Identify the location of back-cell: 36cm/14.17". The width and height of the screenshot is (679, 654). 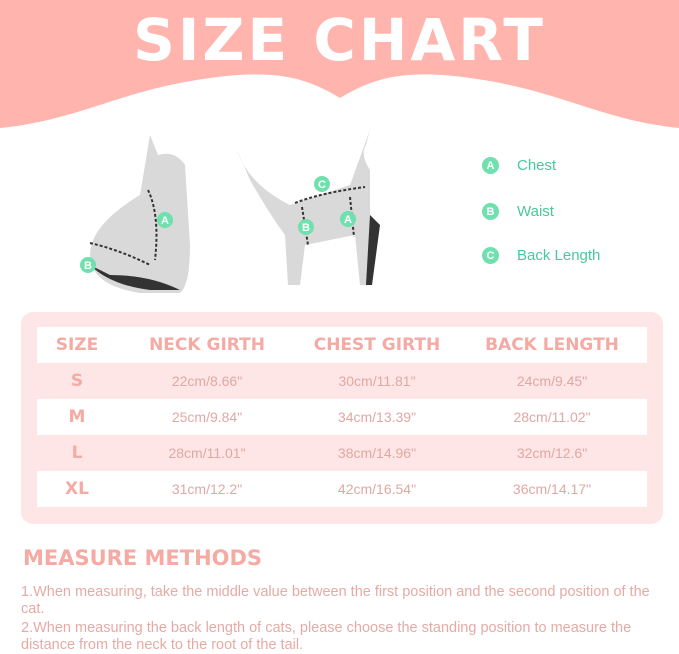
(552, 489).